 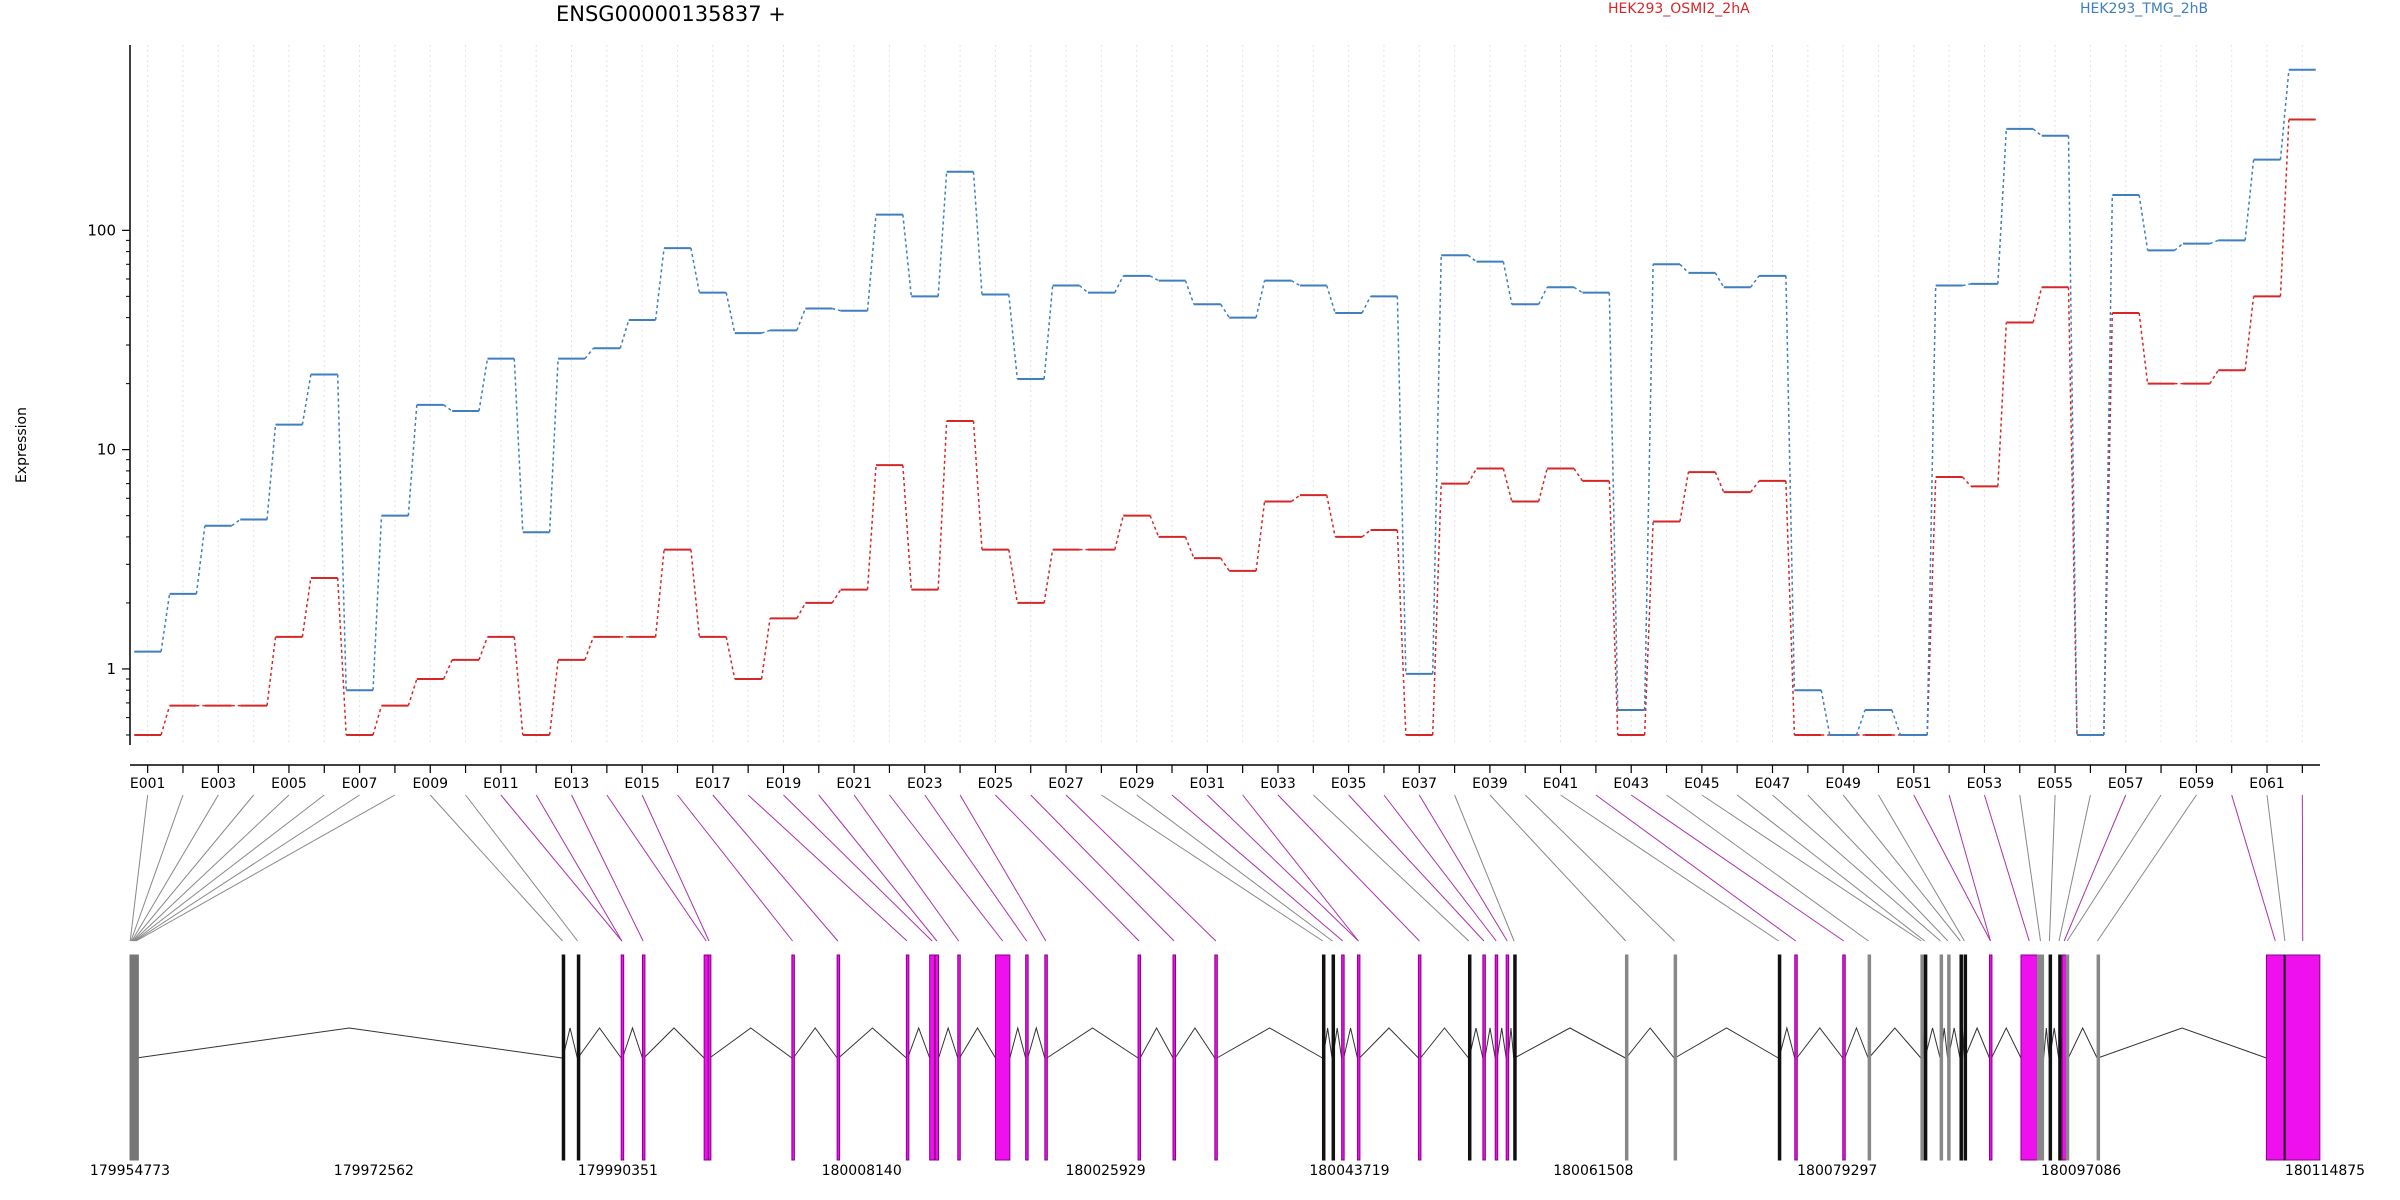 I want to click on x-tick-label: E039, so click(x=1490, y=784).